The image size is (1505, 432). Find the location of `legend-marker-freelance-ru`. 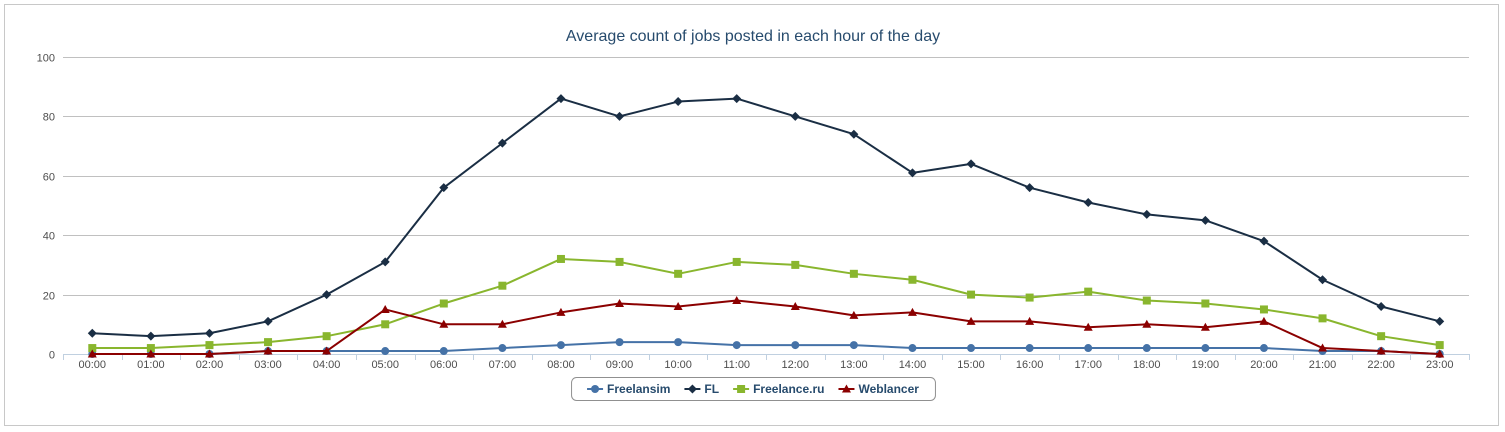

legend-marker-freelance-ru is located at coordinates (741, 389).